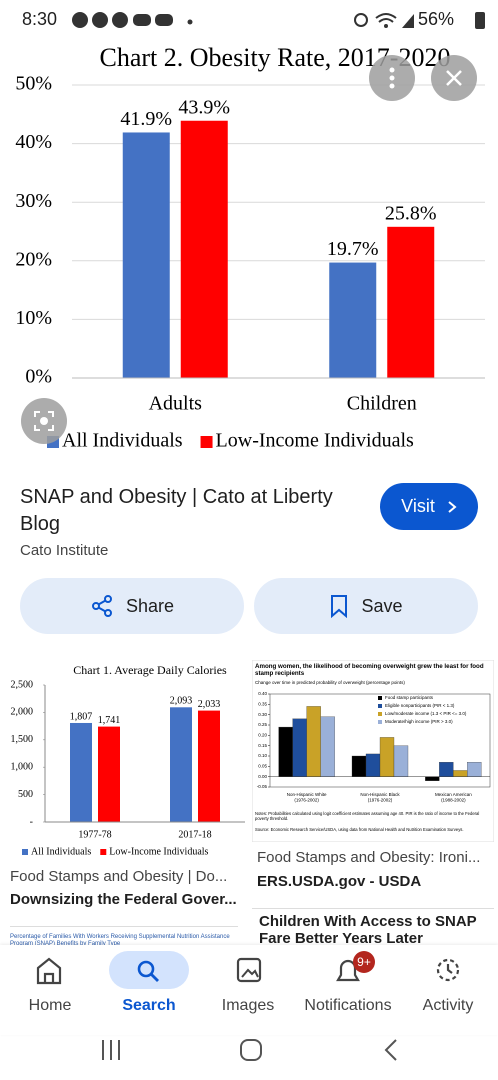 Image resolution: width=498 pixels, height=1080 pixels. Describe the element at coordinates (339, 606) in the screenshot. I see `save-icon` at that location.